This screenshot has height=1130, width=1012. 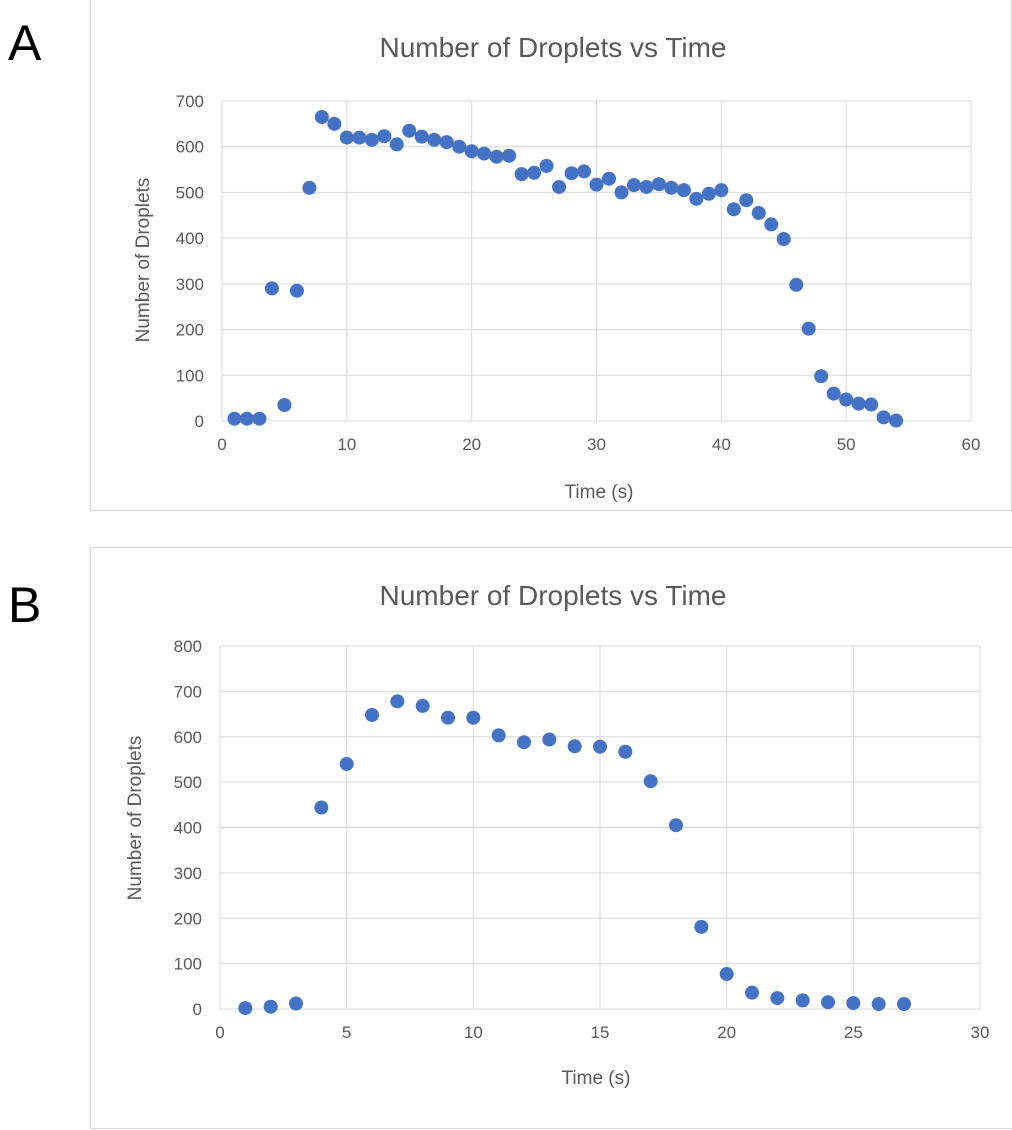 What do you see at coordinates (188, 964) in the screenshot?
I see `chart-b-ytick-label: 100` at bounding box center [188, 964].